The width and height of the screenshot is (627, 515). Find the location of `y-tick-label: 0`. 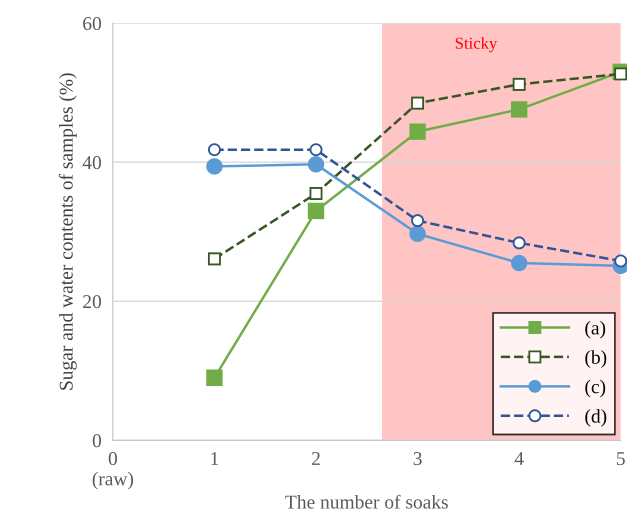

y-tick-label: 0 is located at coordinates (97, 441).